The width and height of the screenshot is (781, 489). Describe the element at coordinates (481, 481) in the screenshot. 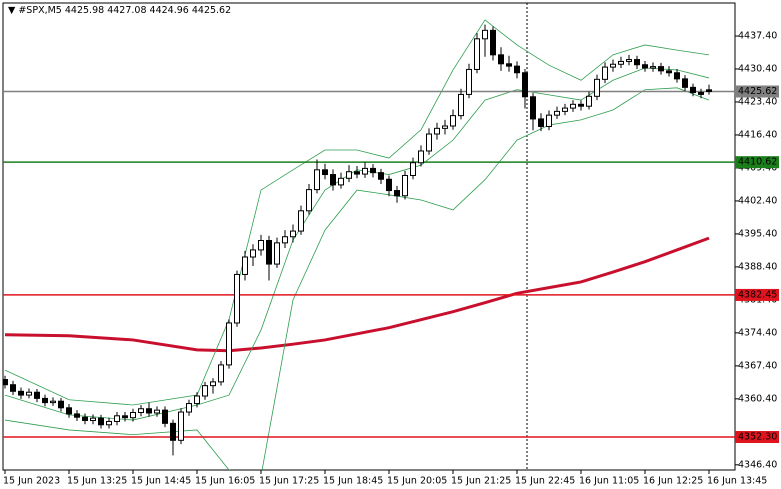

I see `x-tick-label: 15 Jun 21:25` at that location.